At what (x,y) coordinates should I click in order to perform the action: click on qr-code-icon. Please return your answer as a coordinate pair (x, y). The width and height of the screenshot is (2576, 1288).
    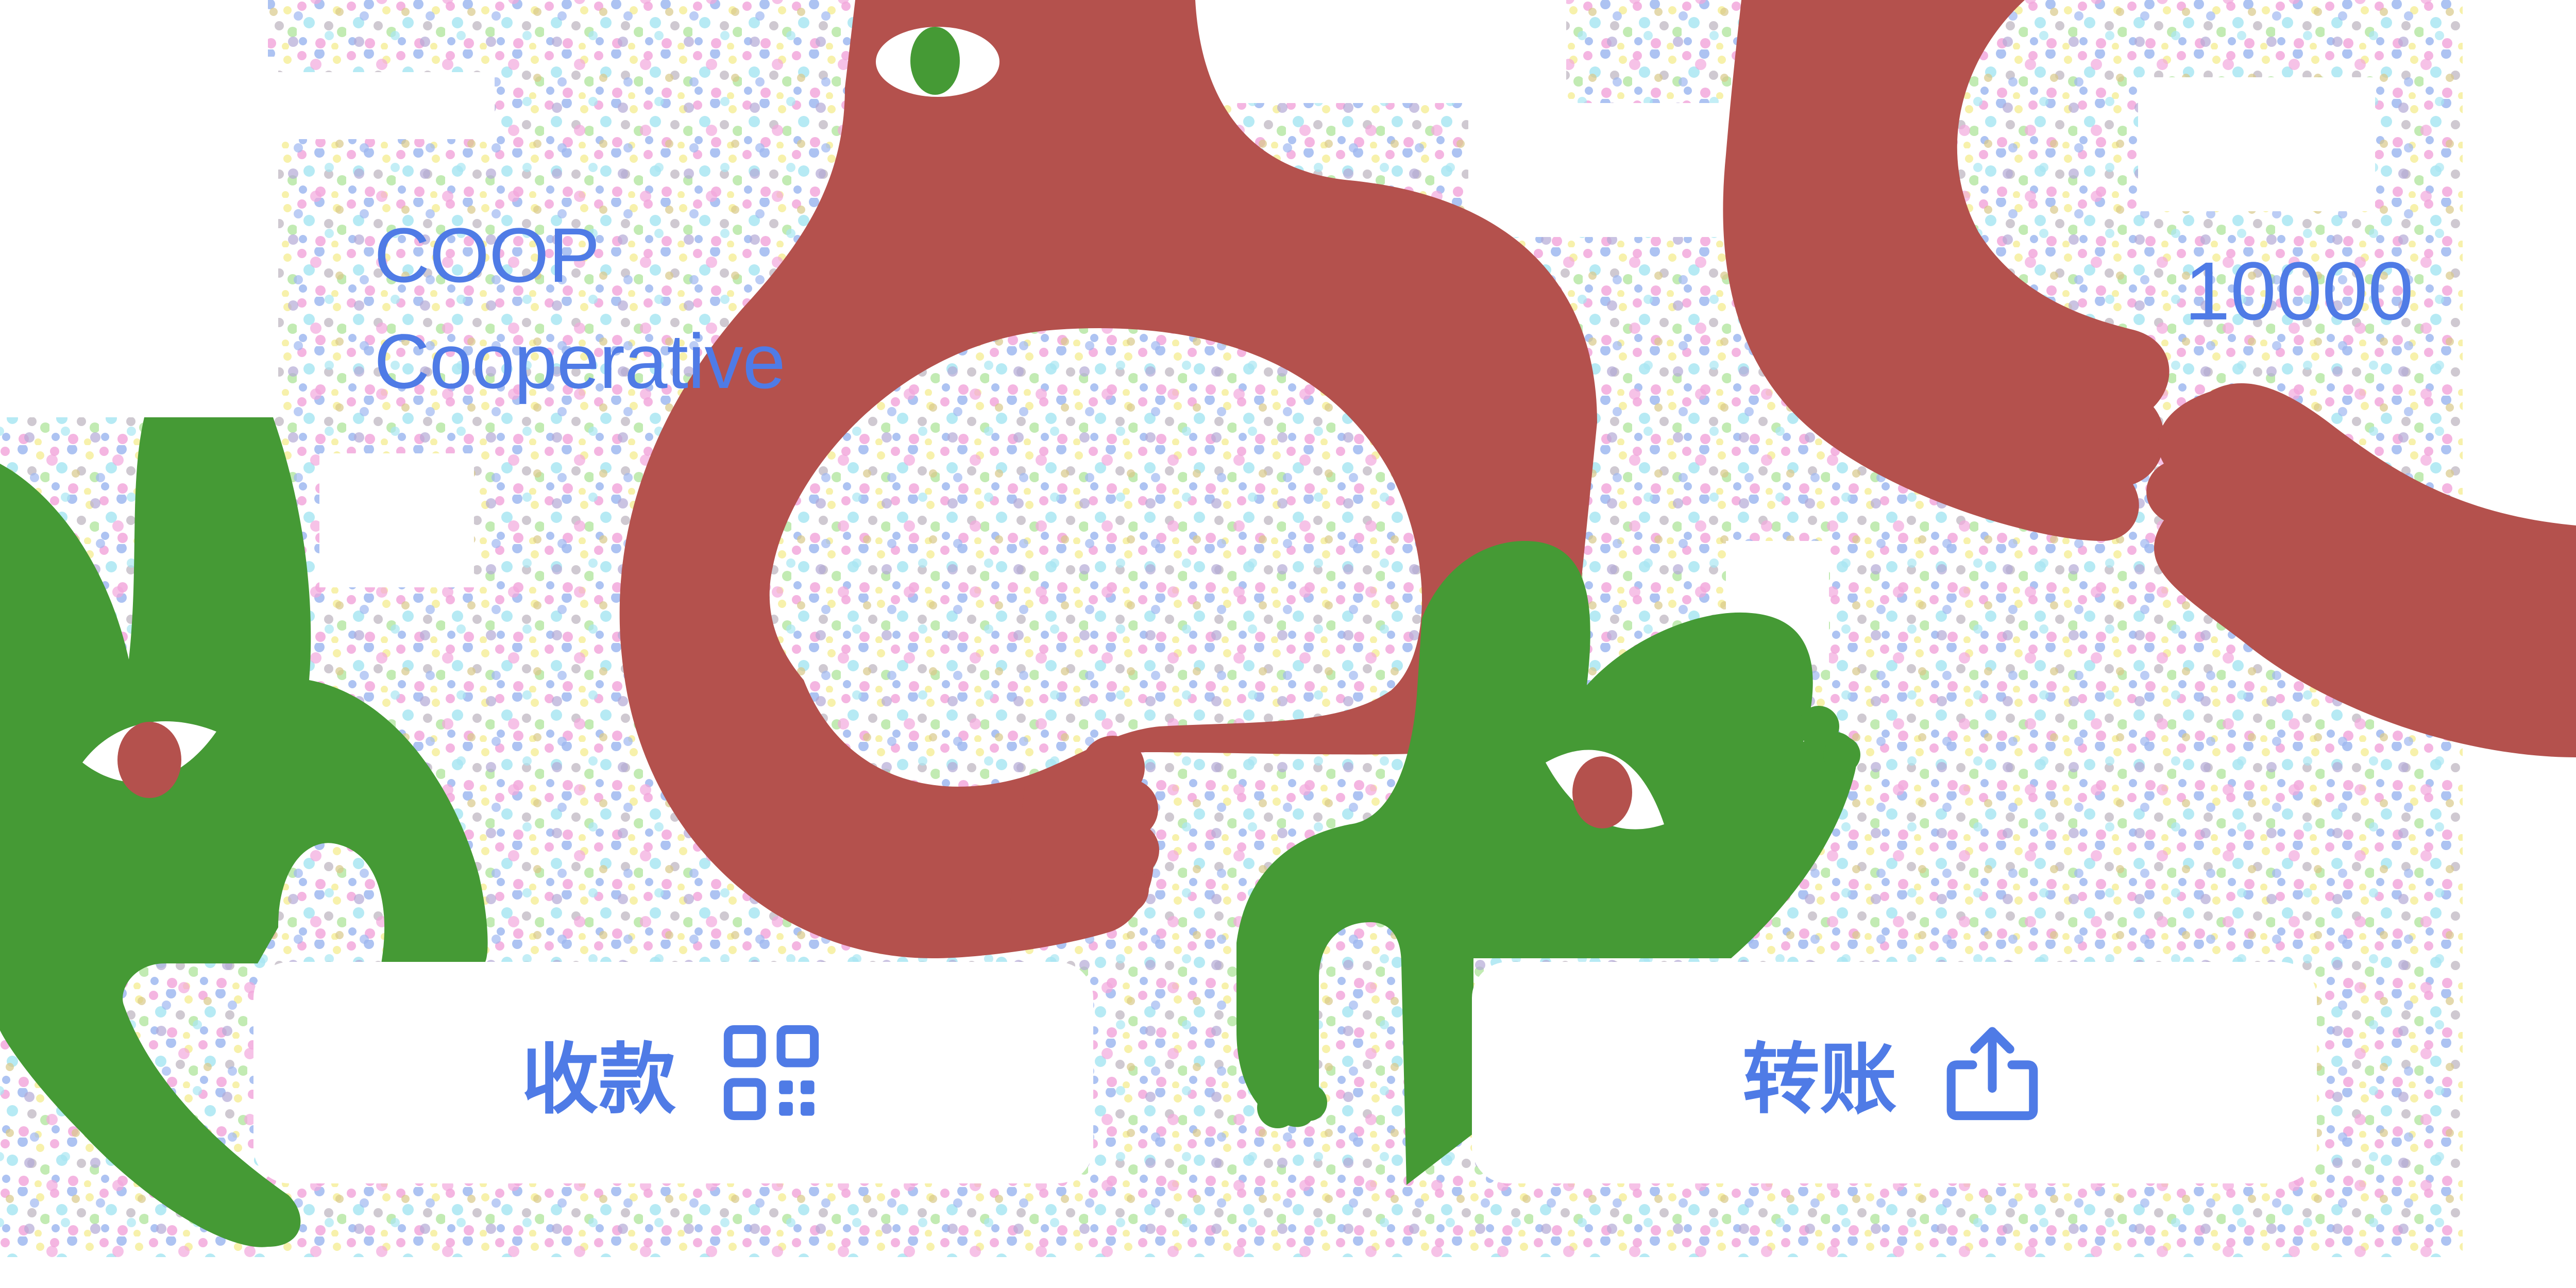
    Looking at the image, I should click on (771, 1073).